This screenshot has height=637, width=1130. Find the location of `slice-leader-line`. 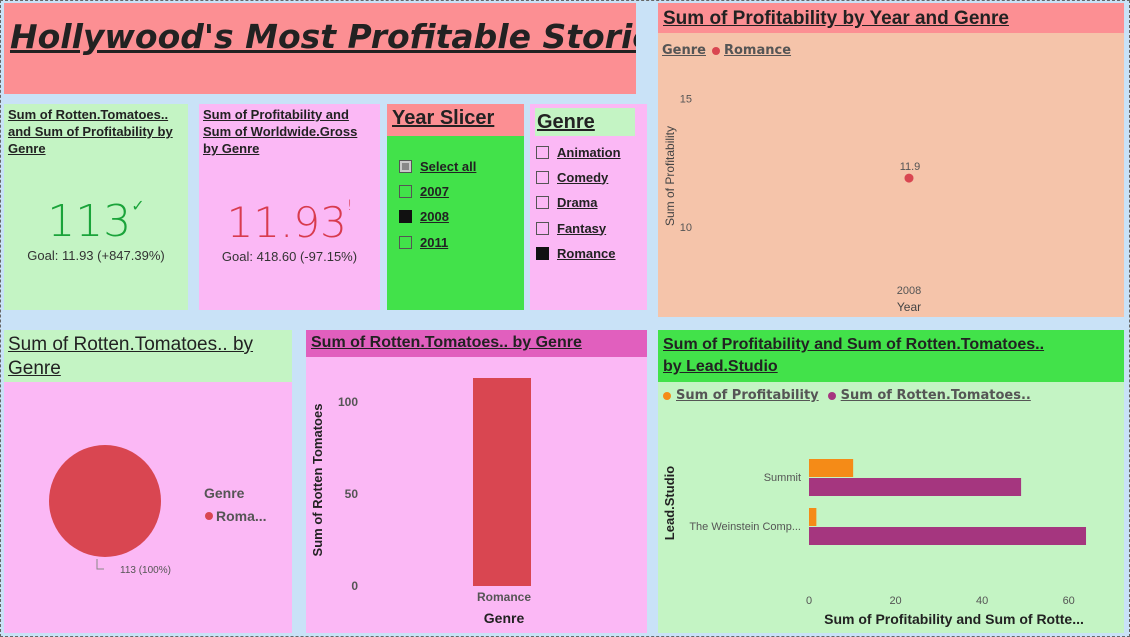

slice-leader-line is located at coordinates (100, 564).